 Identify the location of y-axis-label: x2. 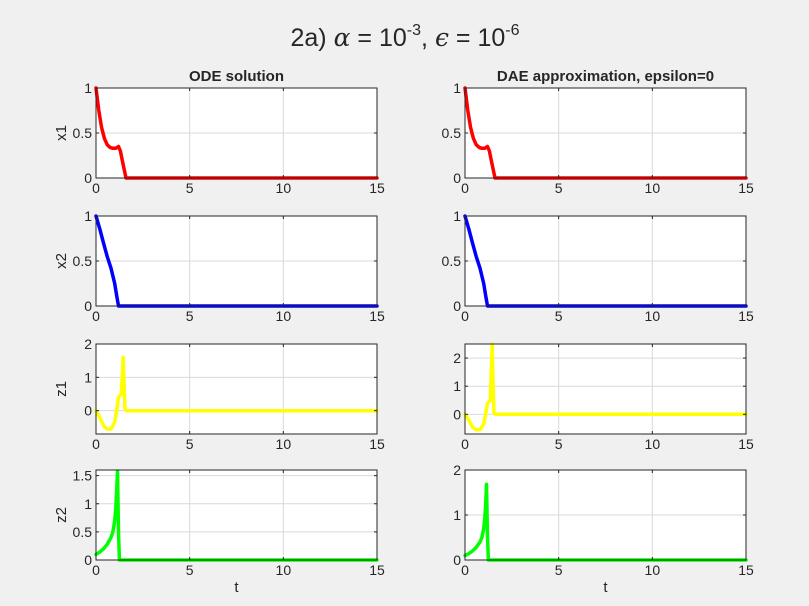
(61, 261).